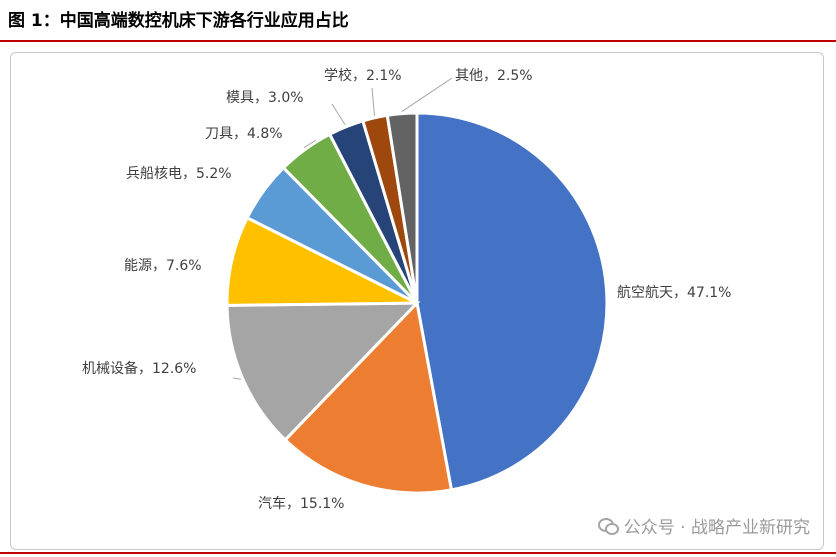 The width and height of the screenshot is (836, 557). What do you see at coordinates (363, 75) in the screenshot?
I see `slice-label-8: 学校，2.1%` at bounding box center [363, 75].